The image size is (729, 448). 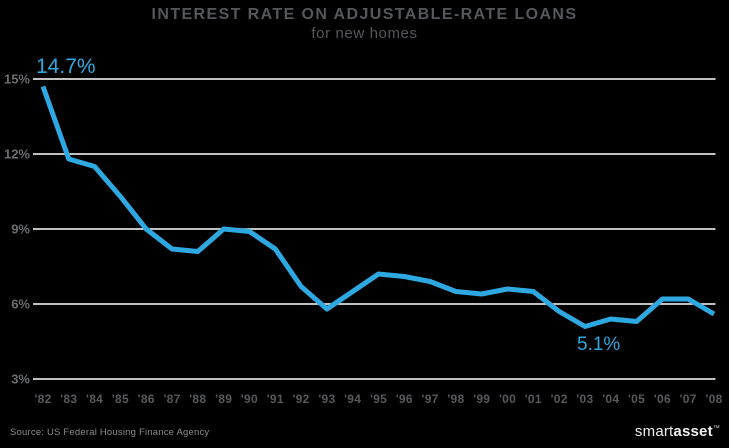 What do you see at coordinates (378, 399) in the screenshot?
I see `x-tick-label: '95` at bounding box center [378, 399].